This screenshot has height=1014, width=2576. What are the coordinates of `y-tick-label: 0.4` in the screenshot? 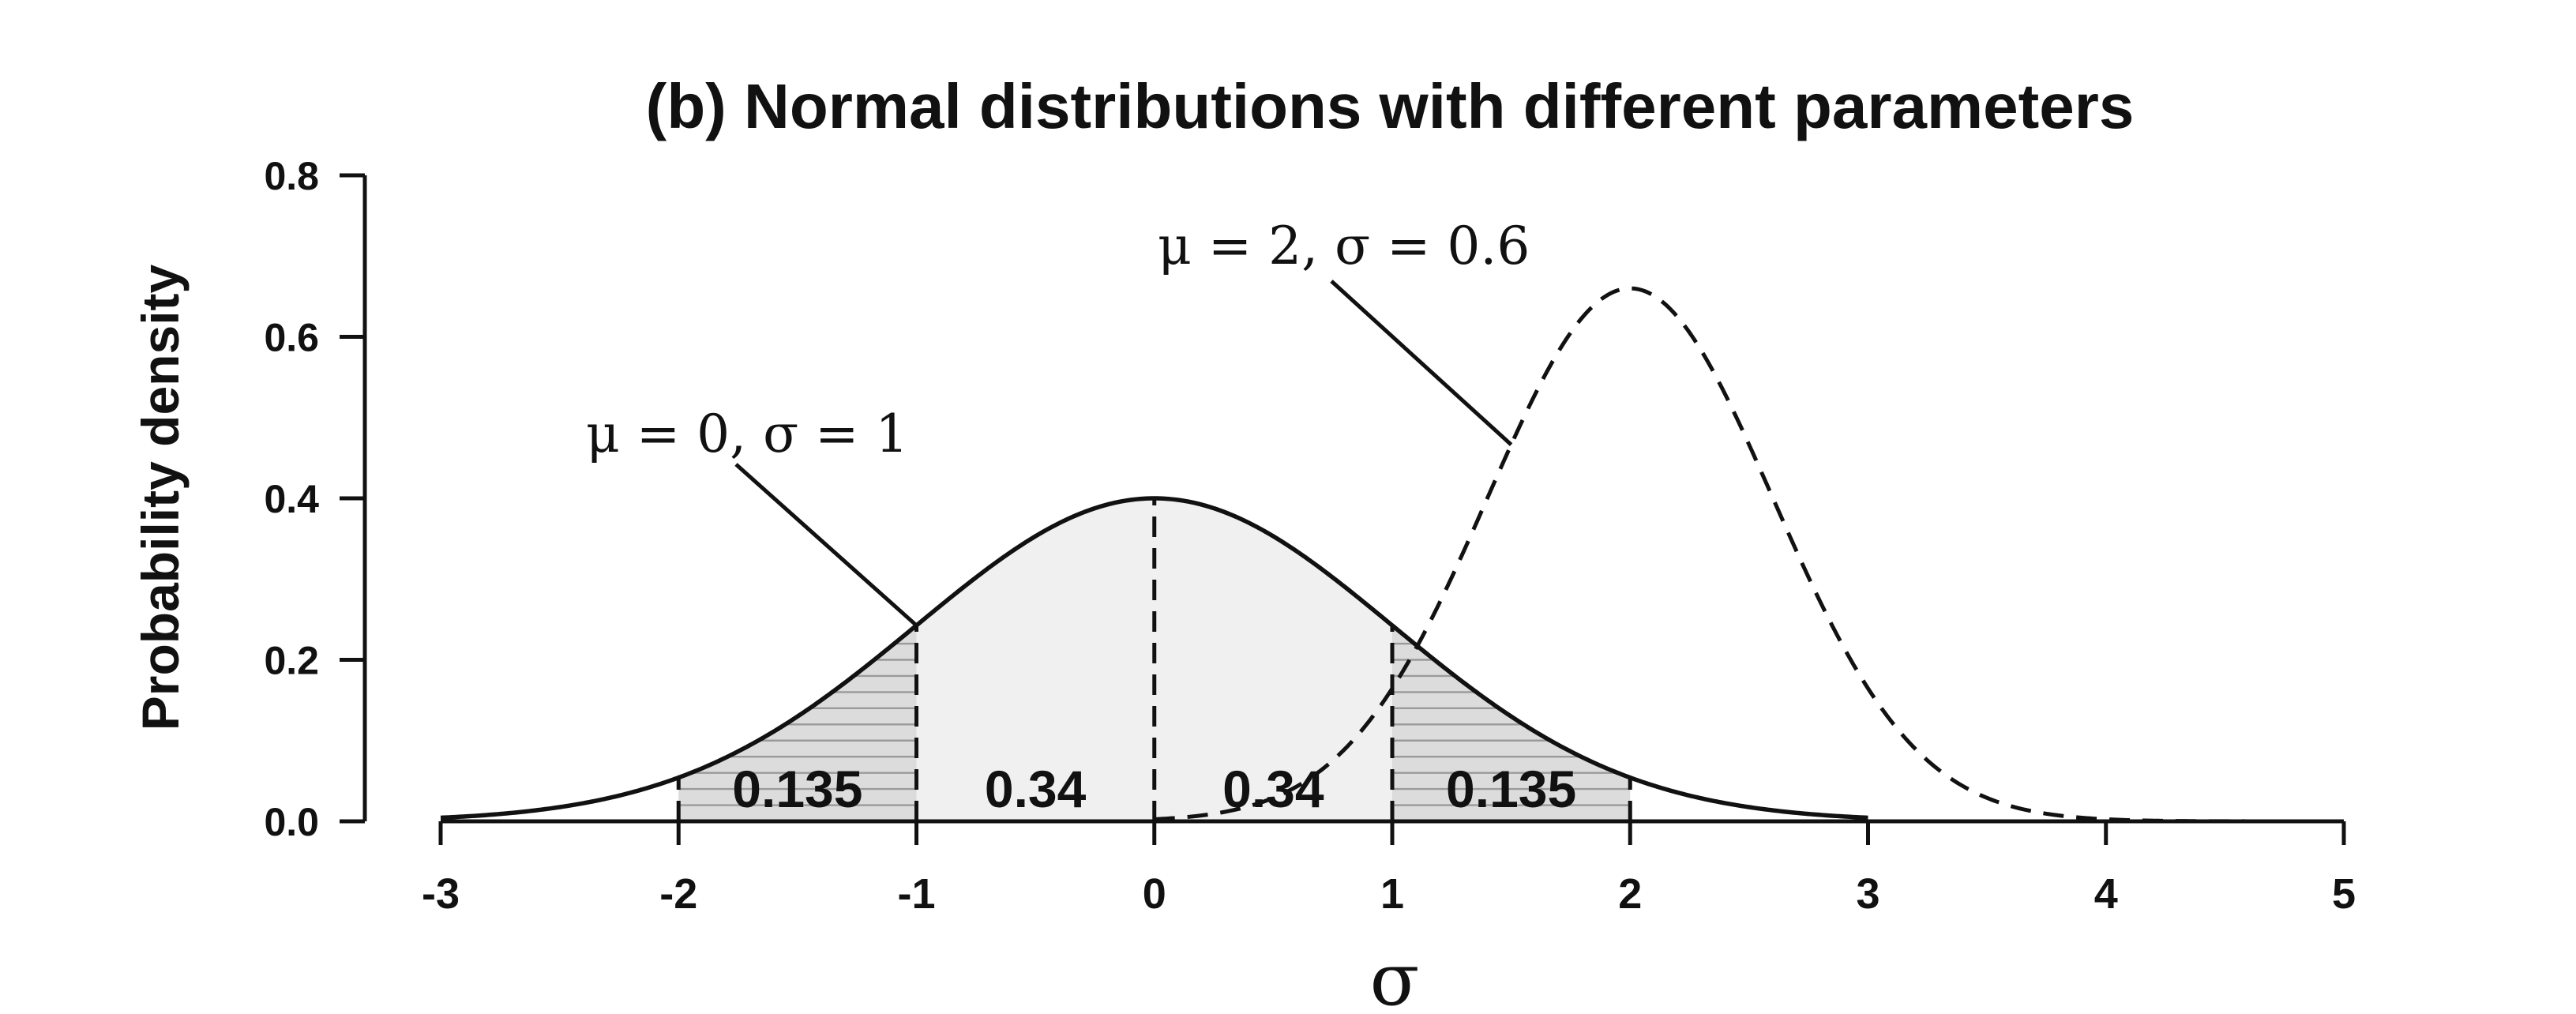 It's located at (291, 499).